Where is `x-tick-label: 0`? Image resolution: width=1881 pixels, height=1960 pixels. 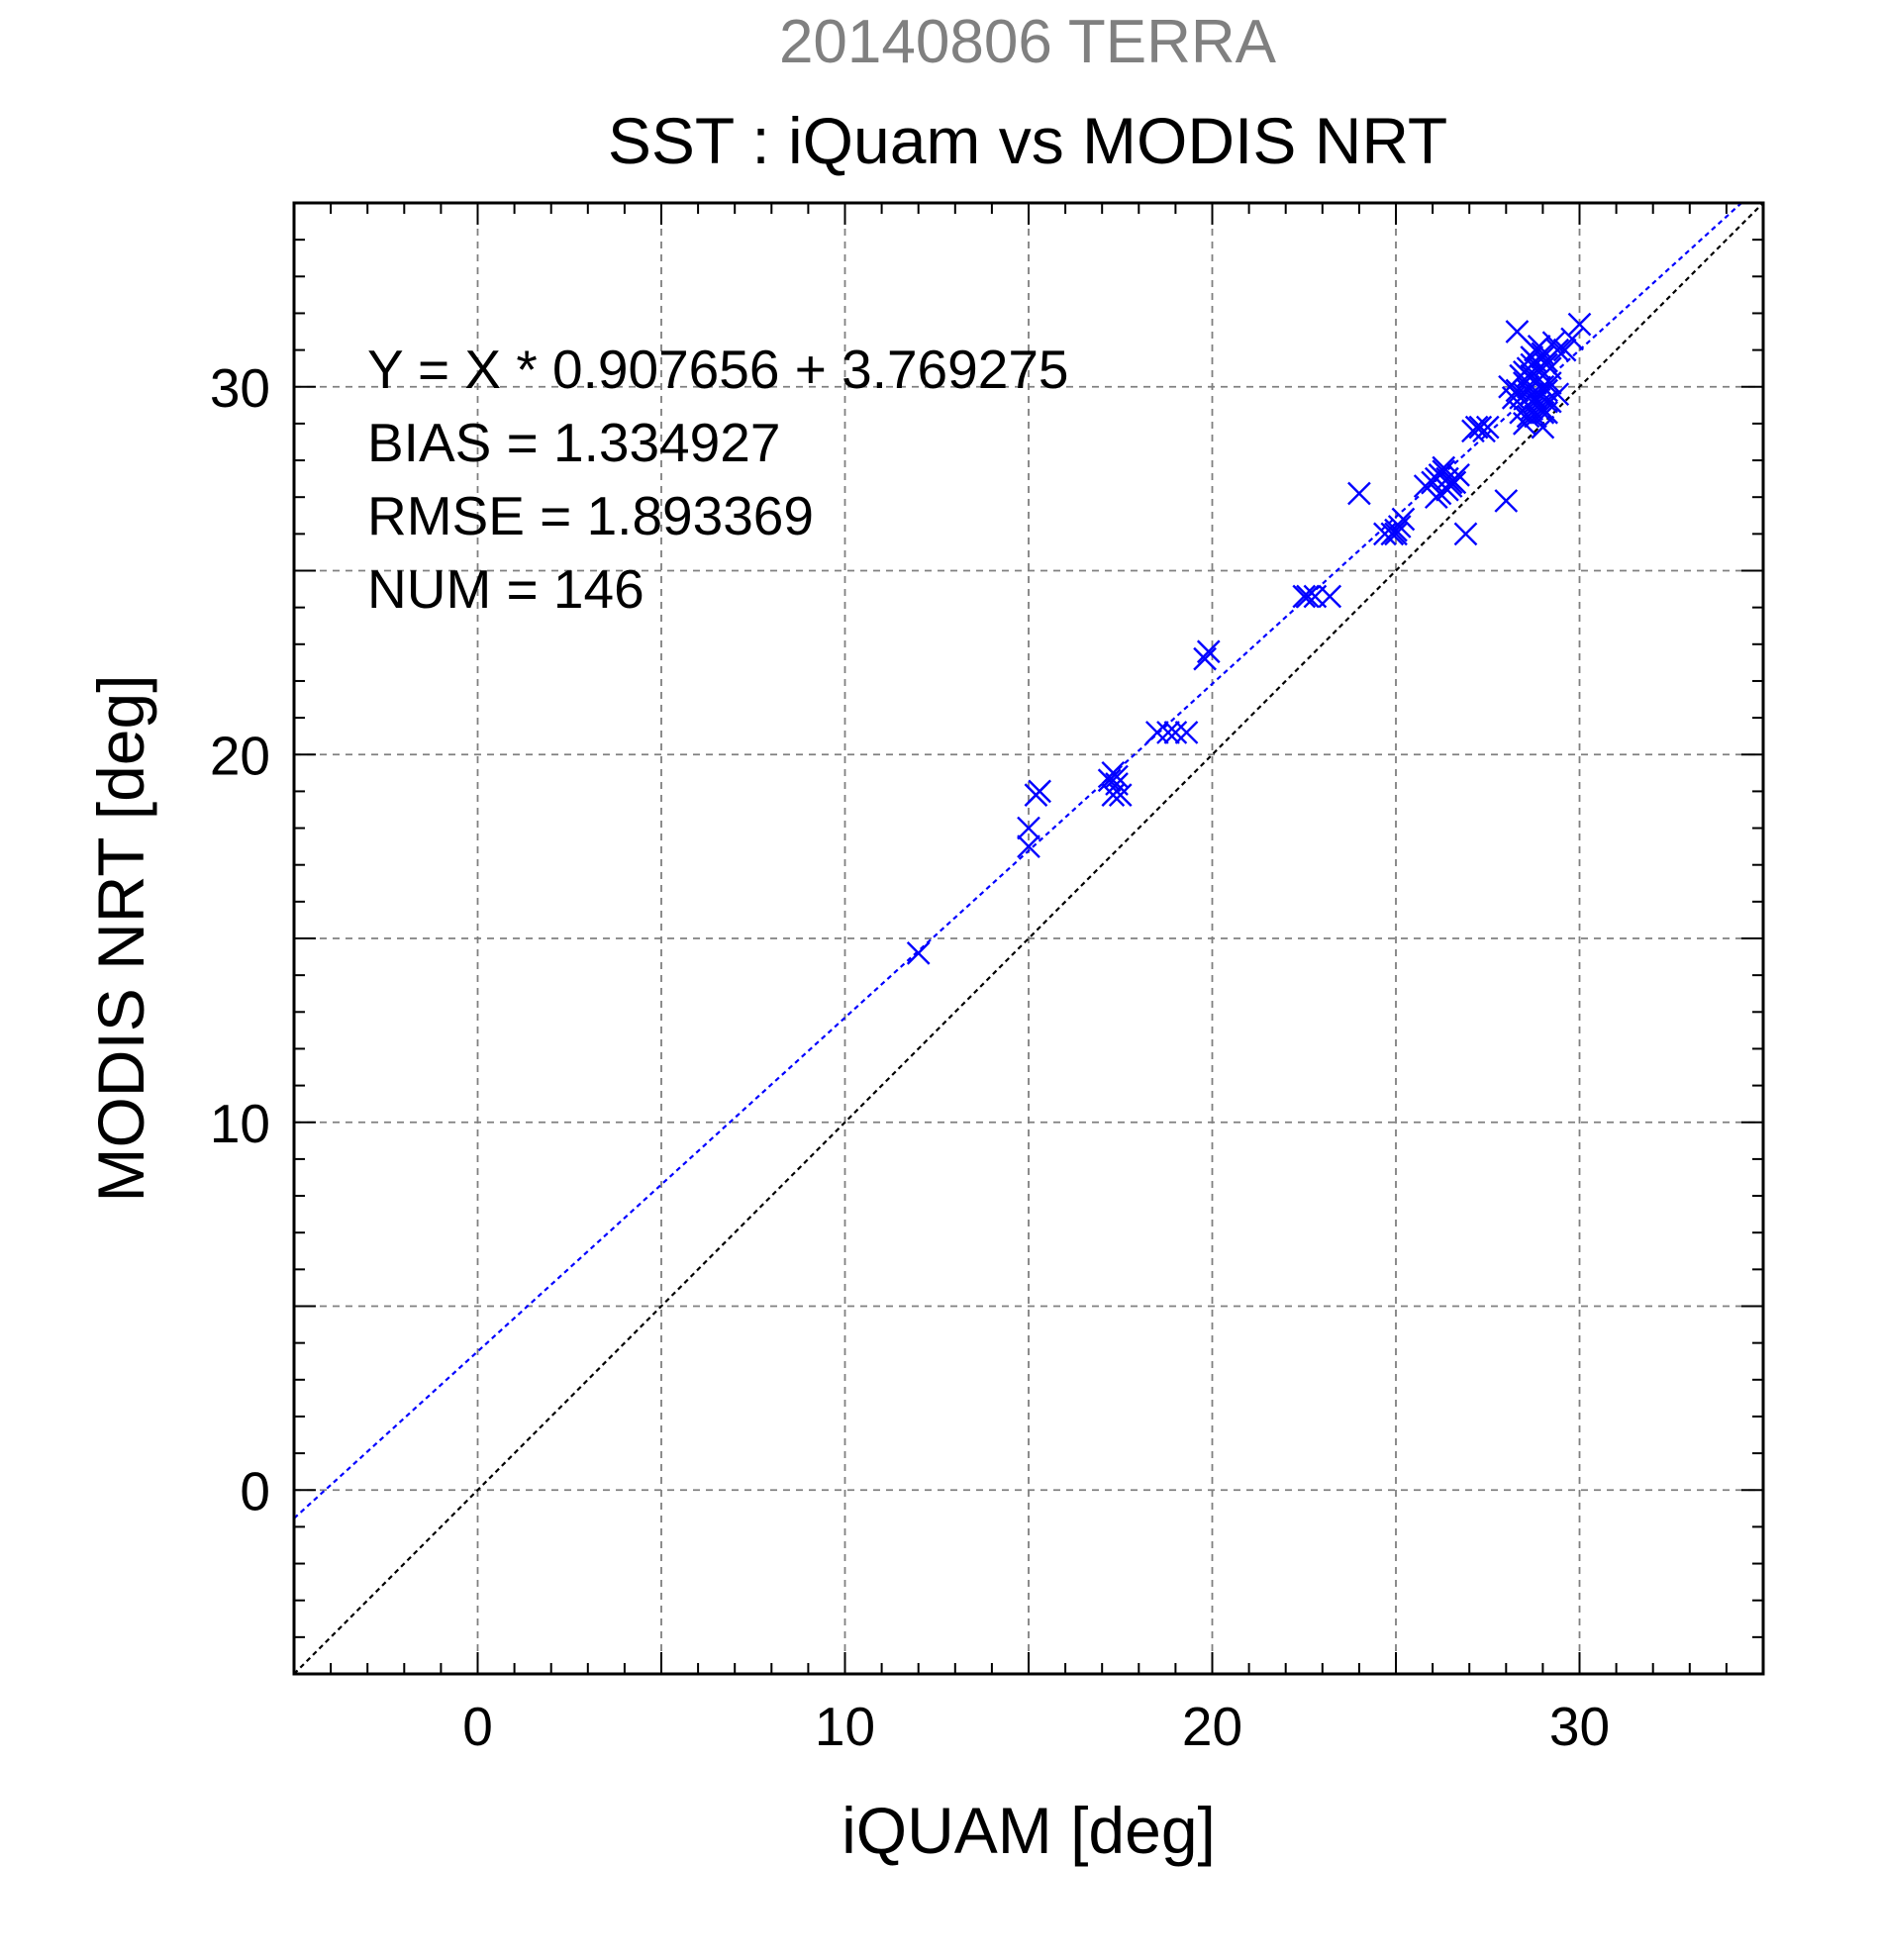
x-tick-label: 0 is located at coordinates (477, 1726).